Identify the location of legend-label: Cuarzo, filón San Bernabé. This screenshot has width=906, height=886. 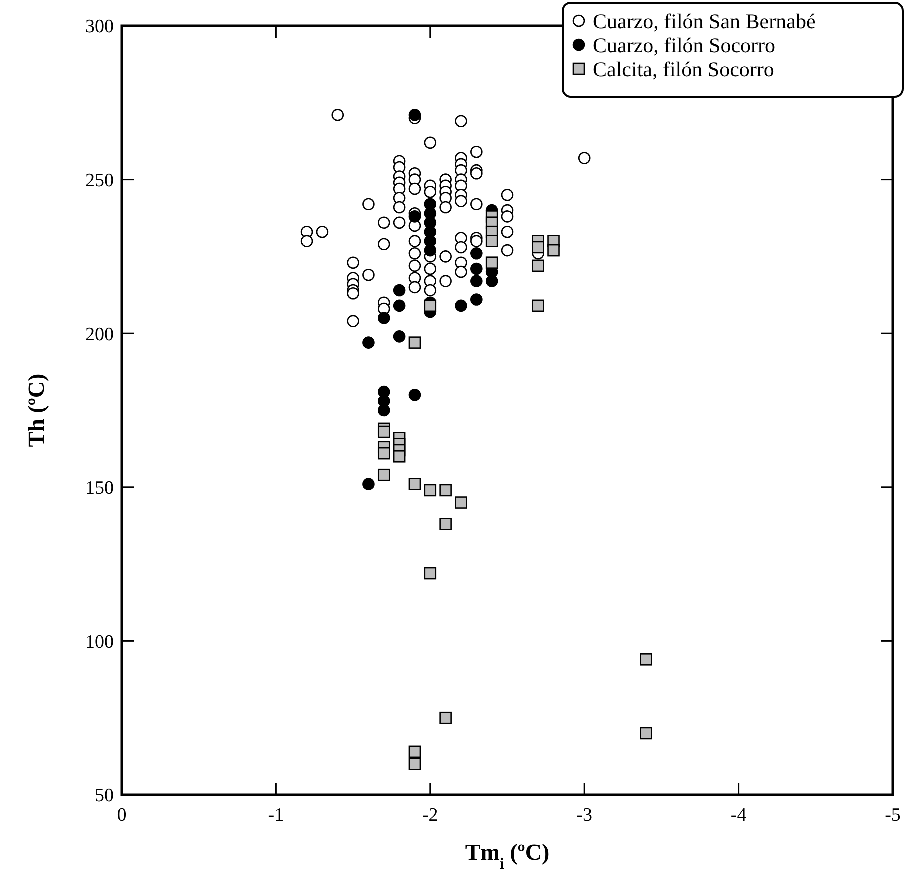
(704, 21).